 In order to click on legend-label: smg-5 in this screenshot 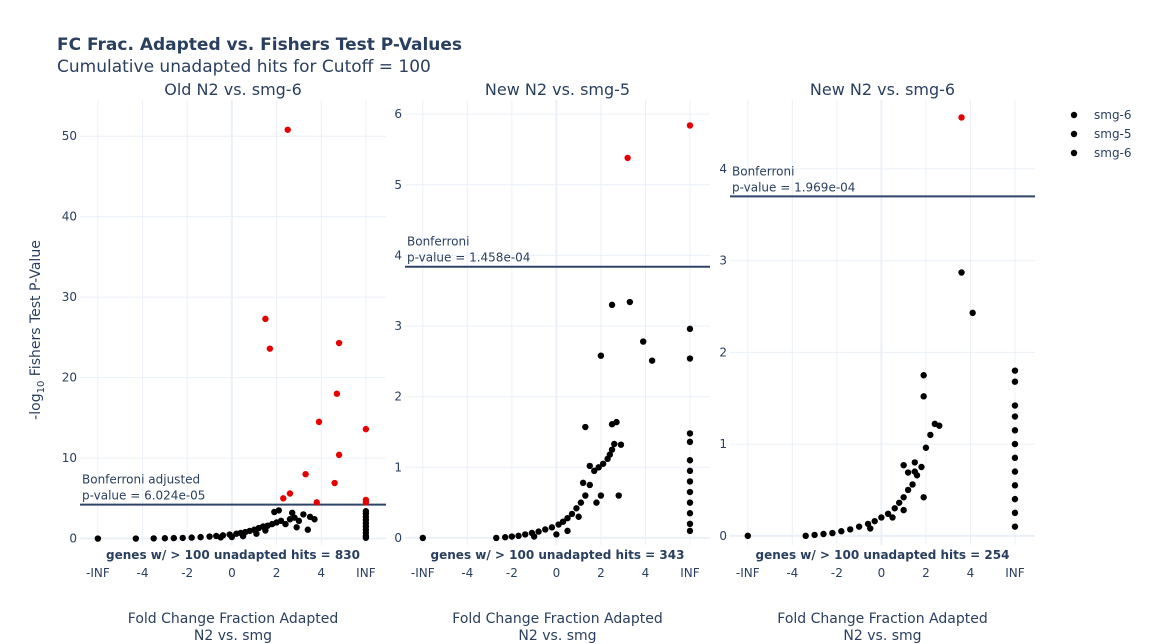, I will do `click(1113, 134)`.